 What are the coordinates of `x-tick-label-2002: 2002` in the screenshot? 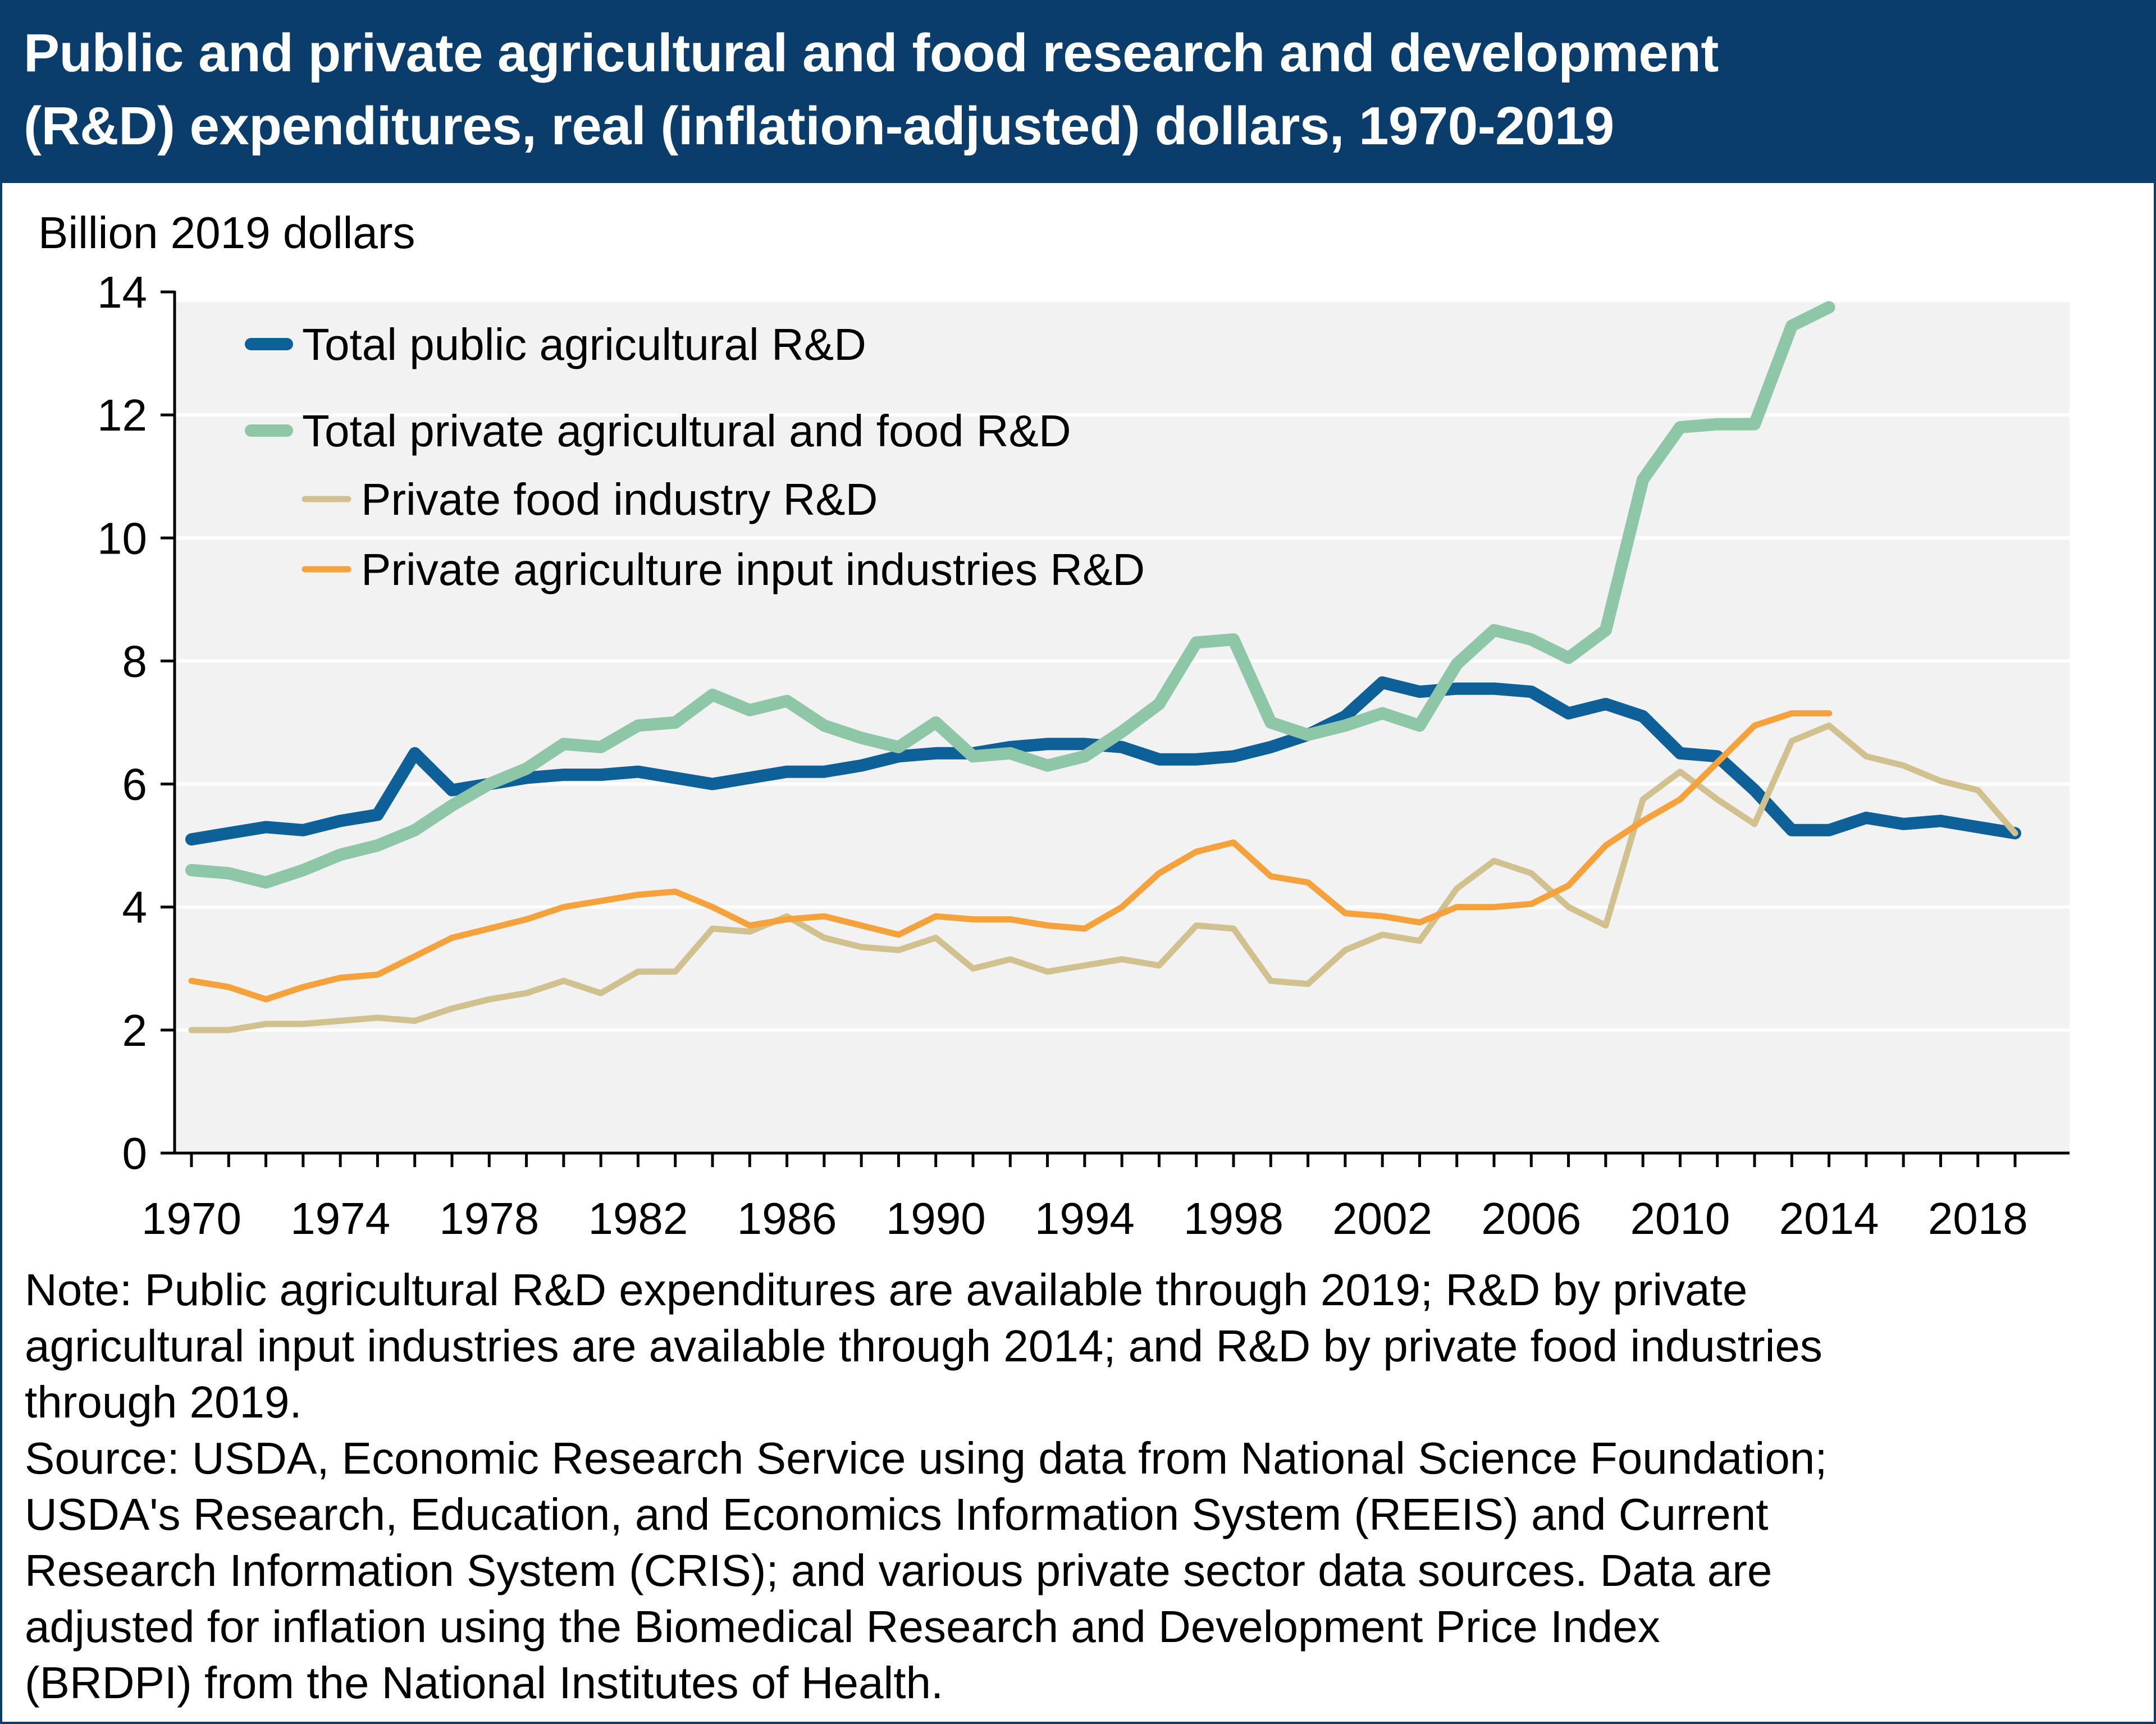 It's located at (1382, 1218).